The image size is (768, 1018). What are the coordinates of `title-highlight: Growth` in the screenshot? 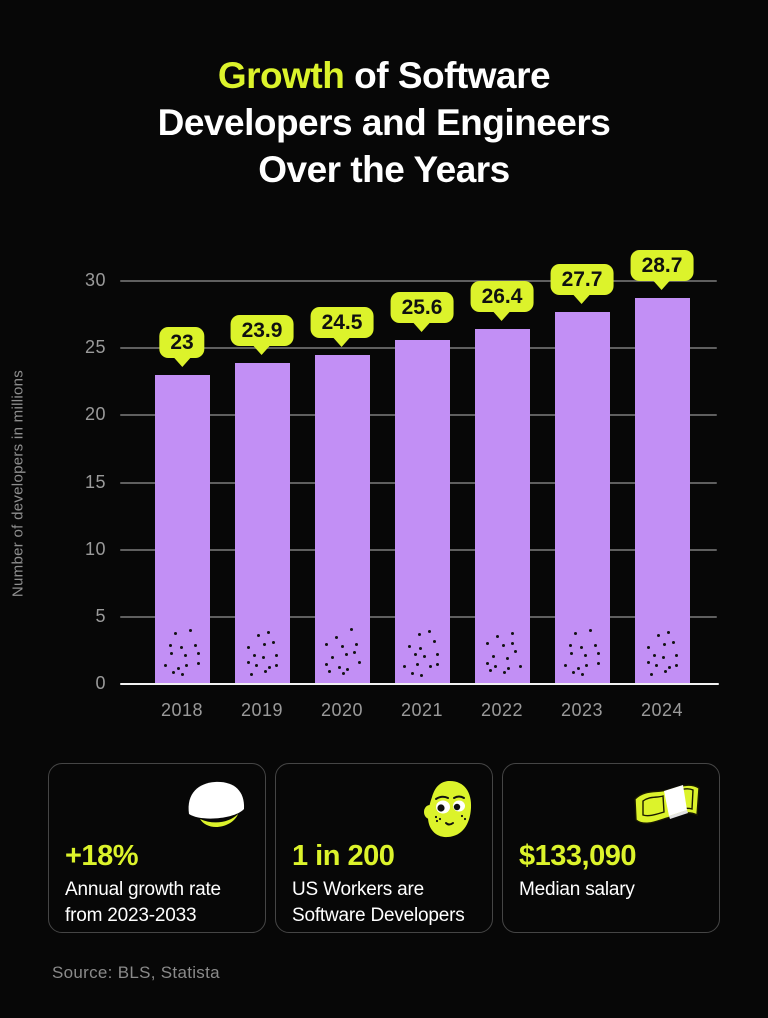 It's located at (281, 75).